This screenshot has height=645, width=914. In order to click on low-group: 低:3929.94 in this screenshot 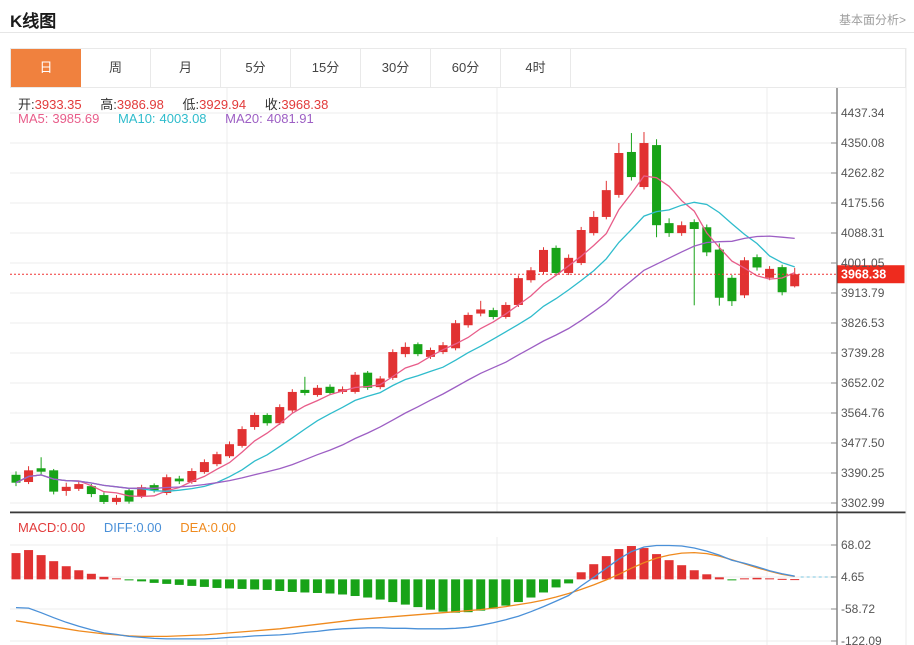, I will do `click(215, 104)`.